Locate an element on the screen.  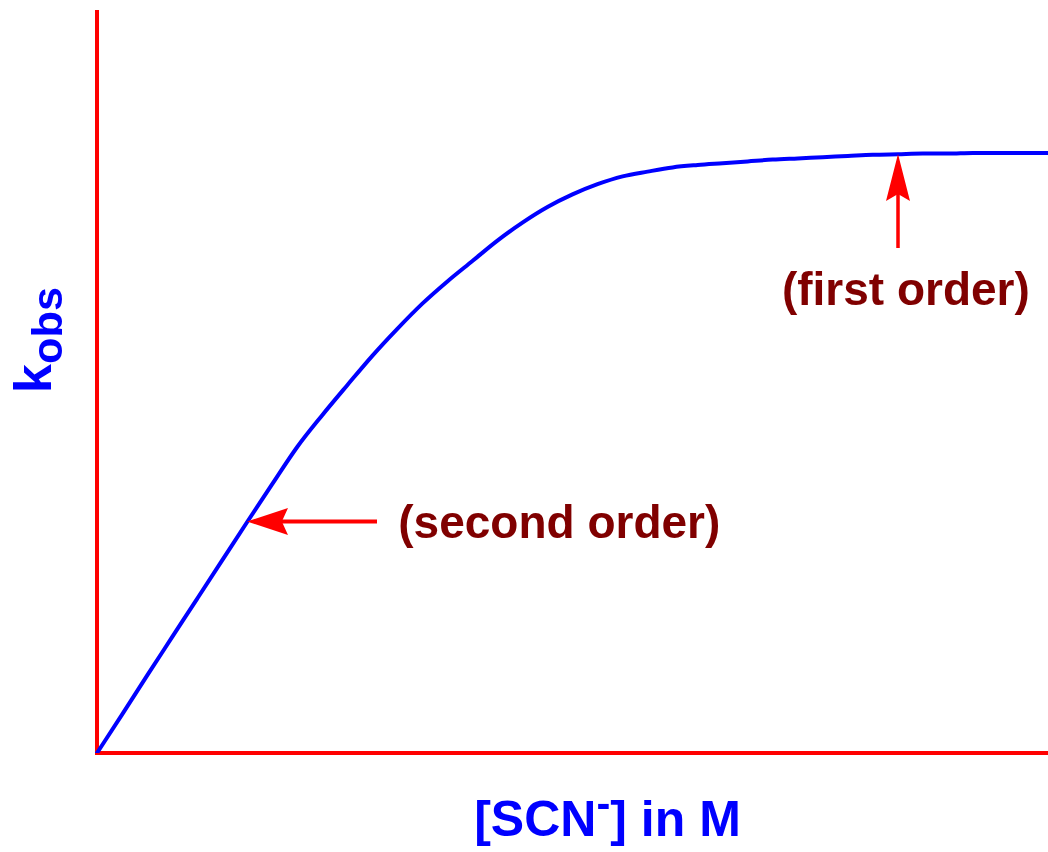
x-axis-title: [SCN$^{-}$] in M is located at coordinates (607, 813).